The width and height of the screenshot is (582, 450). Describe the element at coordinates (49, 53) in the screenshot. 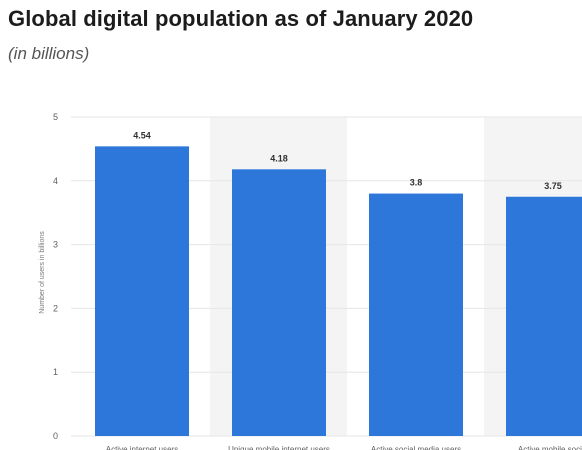

I see `page-subtitle: (in billions)` at that location.